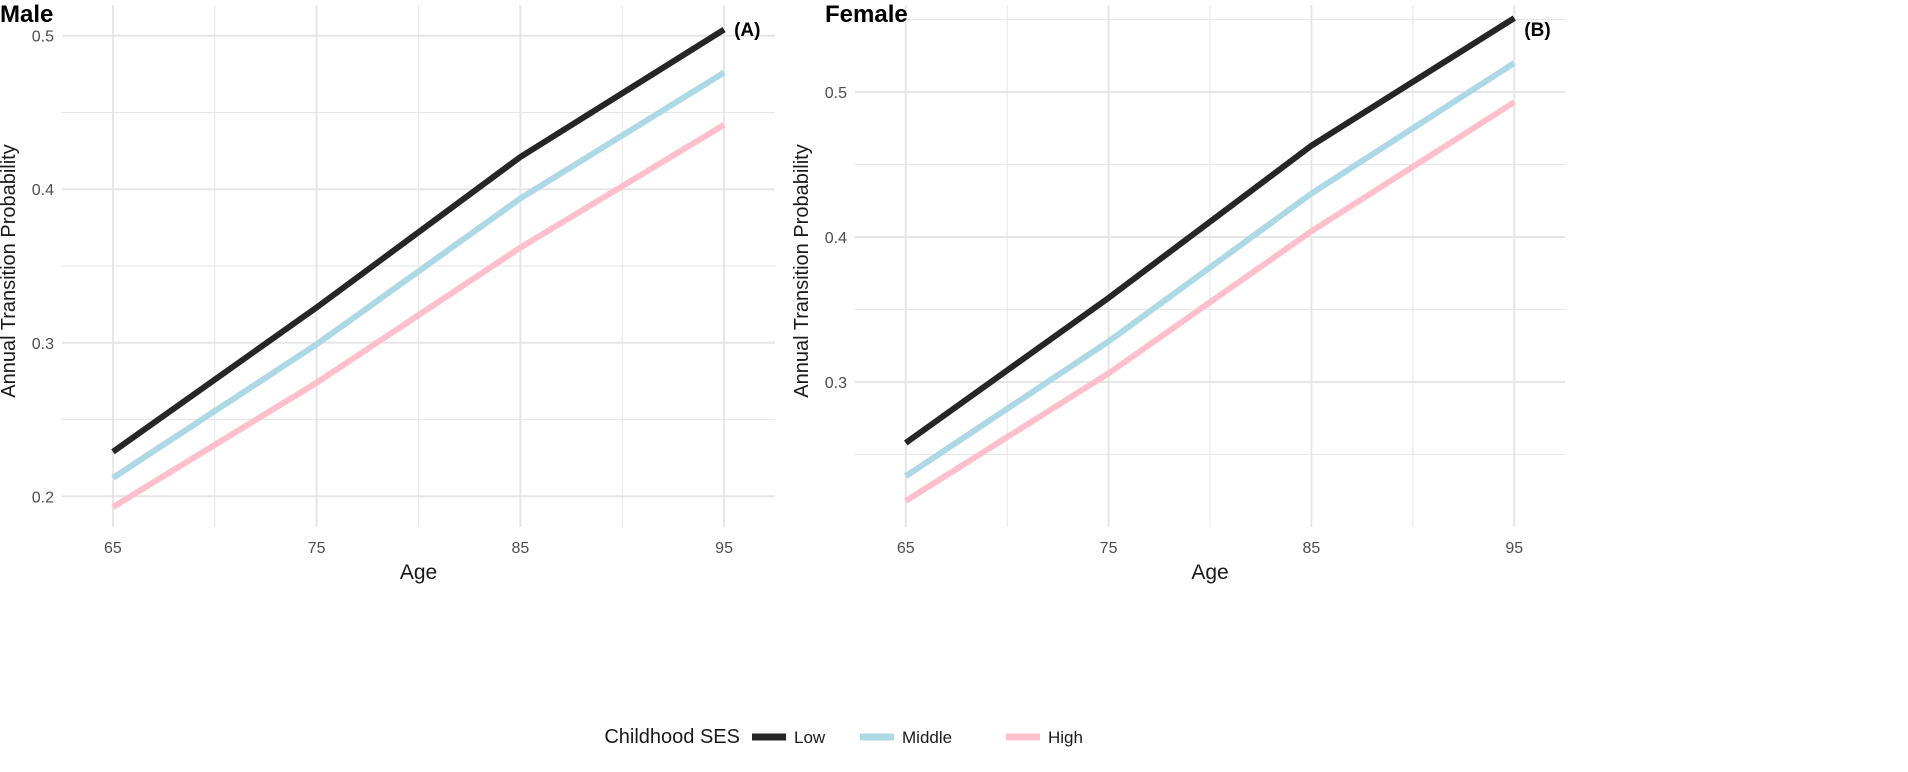 The width and height of the screenshot is (1908, 772). What do you see at coordinates (843, 737) in the screenshot?
I see `legend: Childhood SES Low Middle High` at bounding box center [843, 737].